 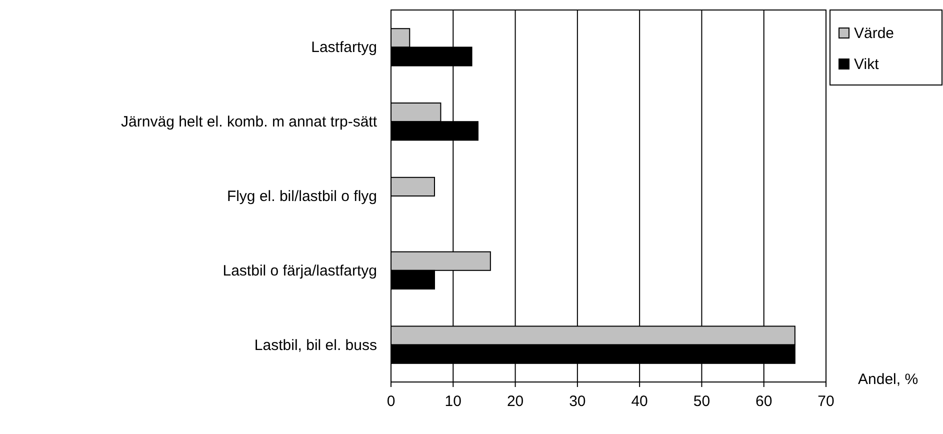 What do you see at coordinates (867, 64) in the screenshot?
I see `legend-label: Vikt` at bounding box center [867, 64].